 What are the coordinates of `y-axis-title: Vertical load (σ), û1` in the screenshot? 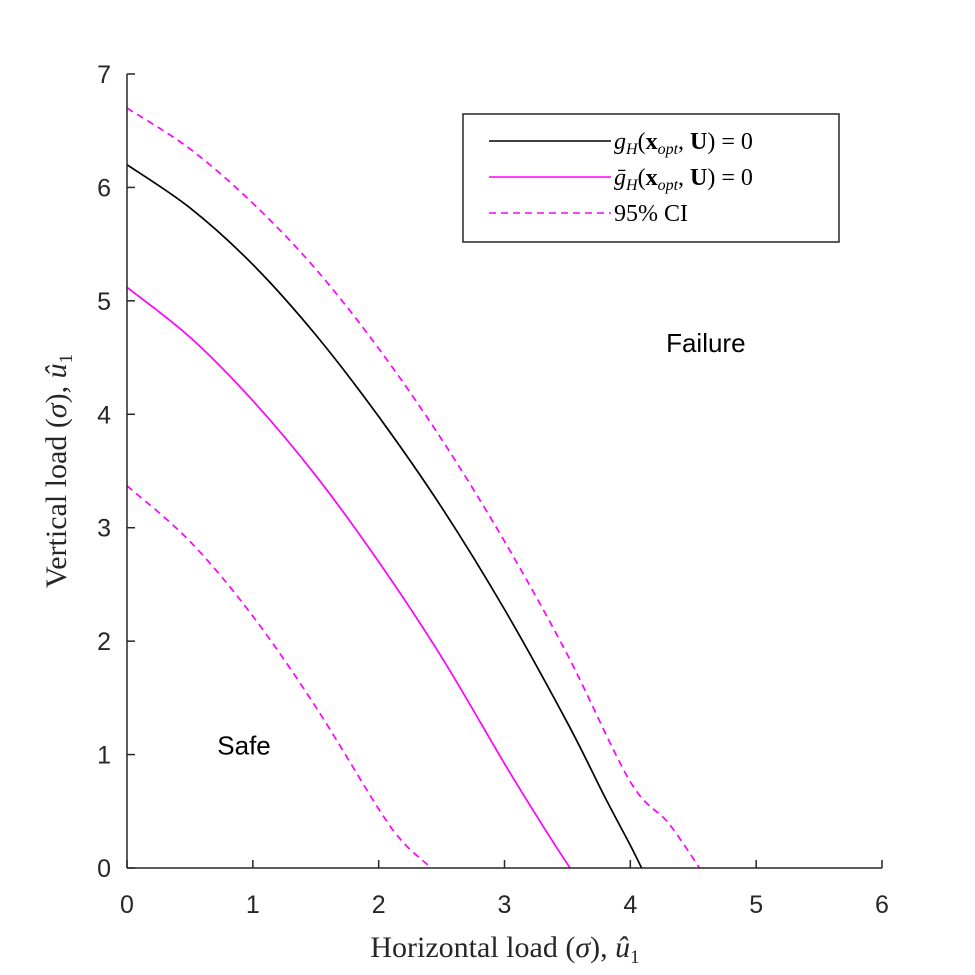 It's located at (58, 471).